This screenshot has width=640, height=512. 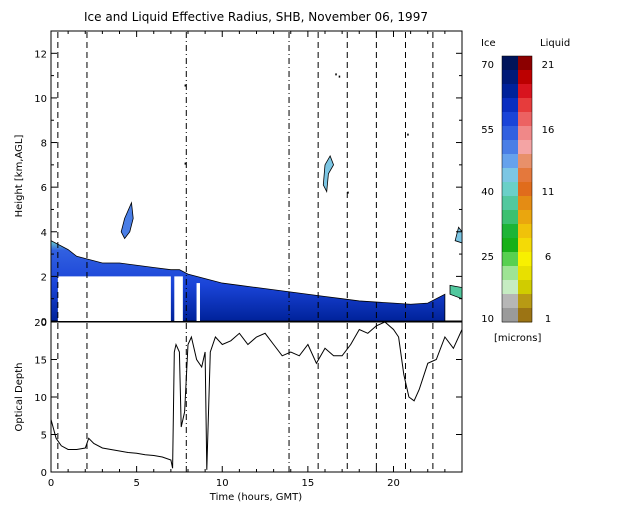 What do you see at coordinates (40, 323) in the screenshot?
I see `optical-depth-tick-label: 20` at bounding box center [40, 323].